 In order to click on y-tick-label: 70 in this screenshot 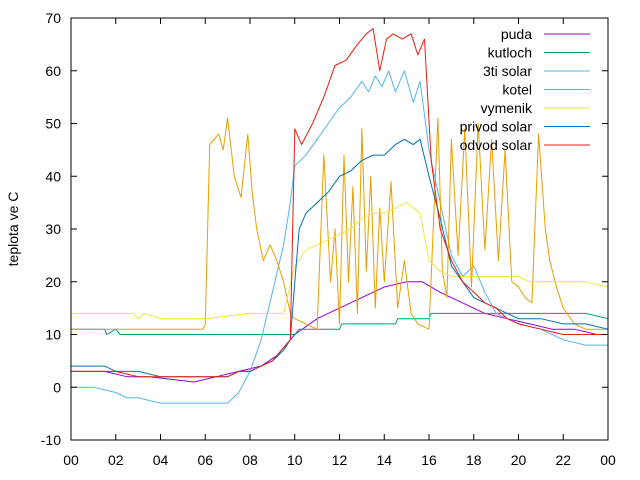, I will do `click(53, 18)`.